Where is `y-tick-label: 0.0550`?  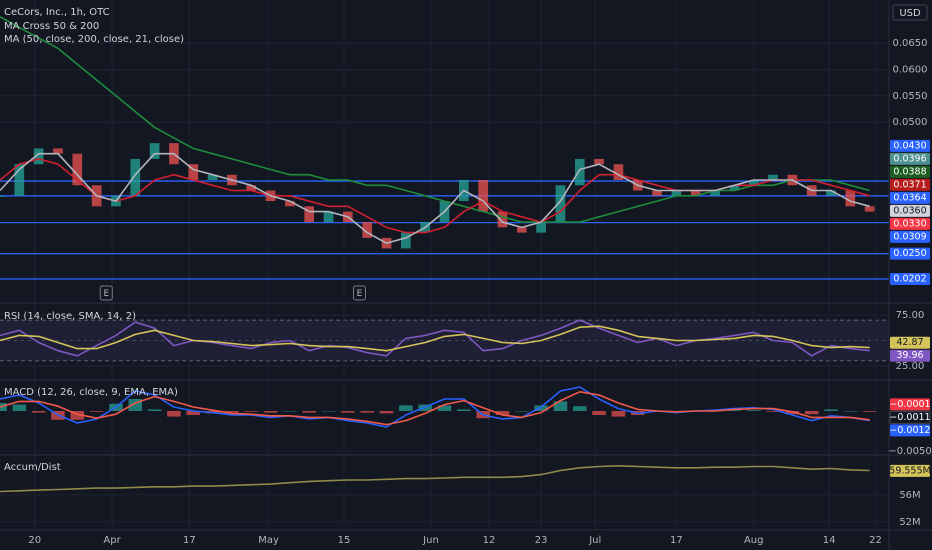
y-tick-label: 0.0550 is located at coordinates (910, 96).